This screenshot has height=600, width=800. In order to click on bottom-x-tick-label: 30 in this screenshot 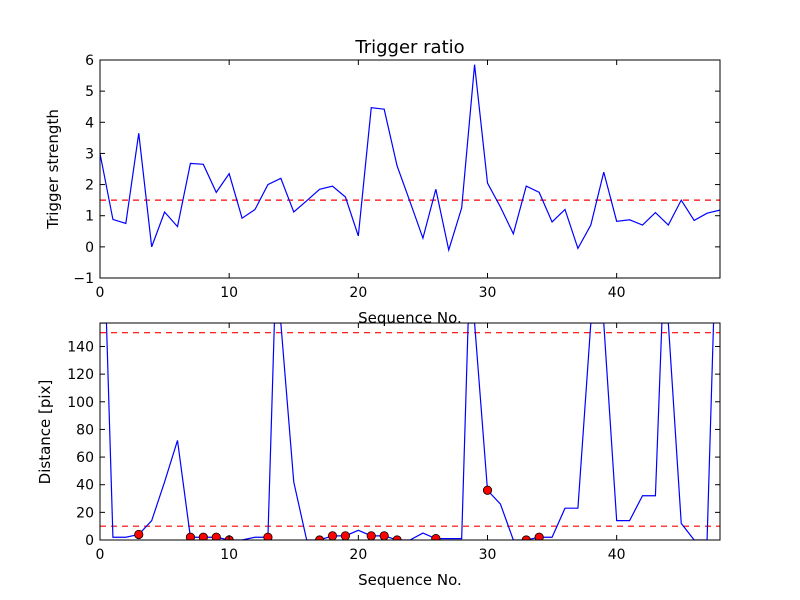, I will do `click(488, 555)`.